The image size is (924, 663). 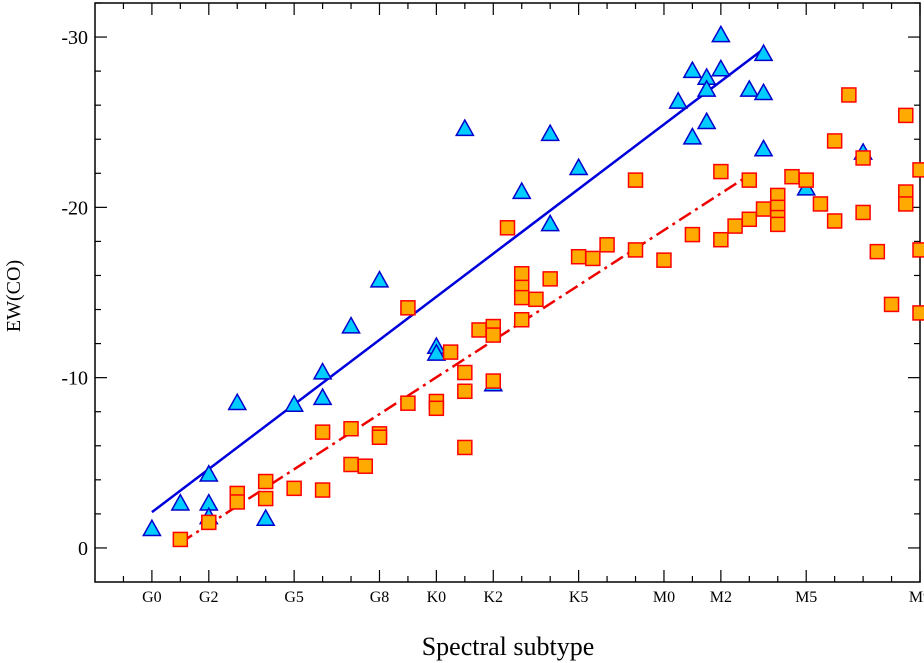 I want to click on x-tick-label: K5, so click(x=579, y=597).